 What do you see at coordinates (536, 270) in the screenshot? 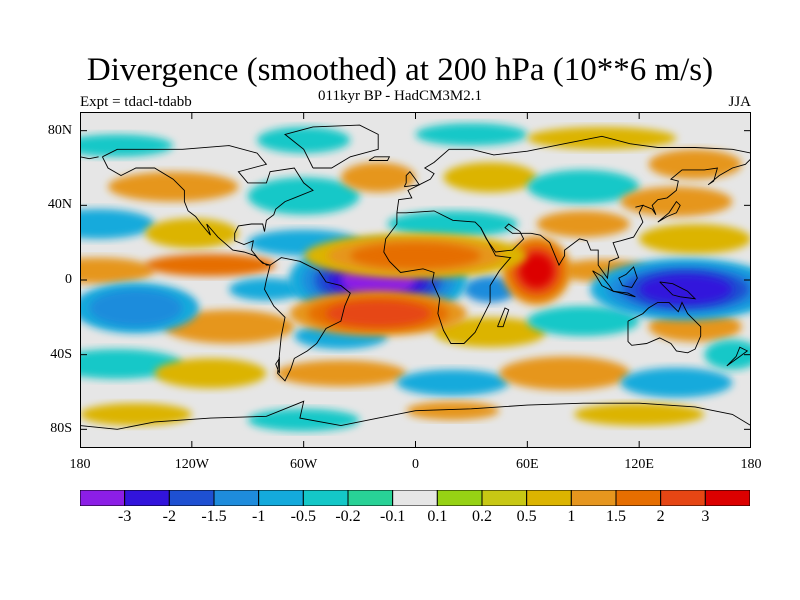
I see `arabian-sea-divergence` at bounding box center [536, 270].